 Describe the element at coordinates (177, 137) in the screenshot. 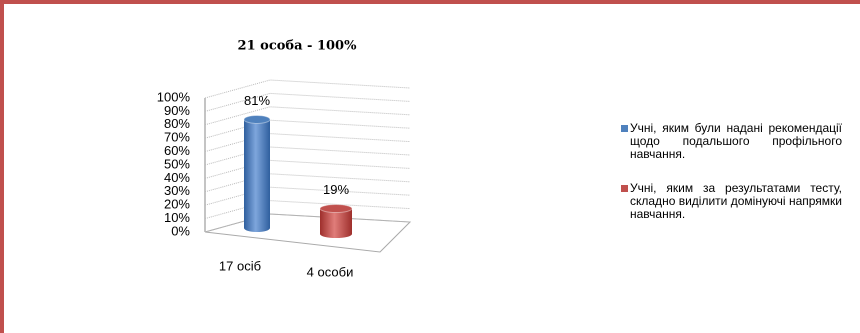

I see `y-tick-label: 70%` at that location.